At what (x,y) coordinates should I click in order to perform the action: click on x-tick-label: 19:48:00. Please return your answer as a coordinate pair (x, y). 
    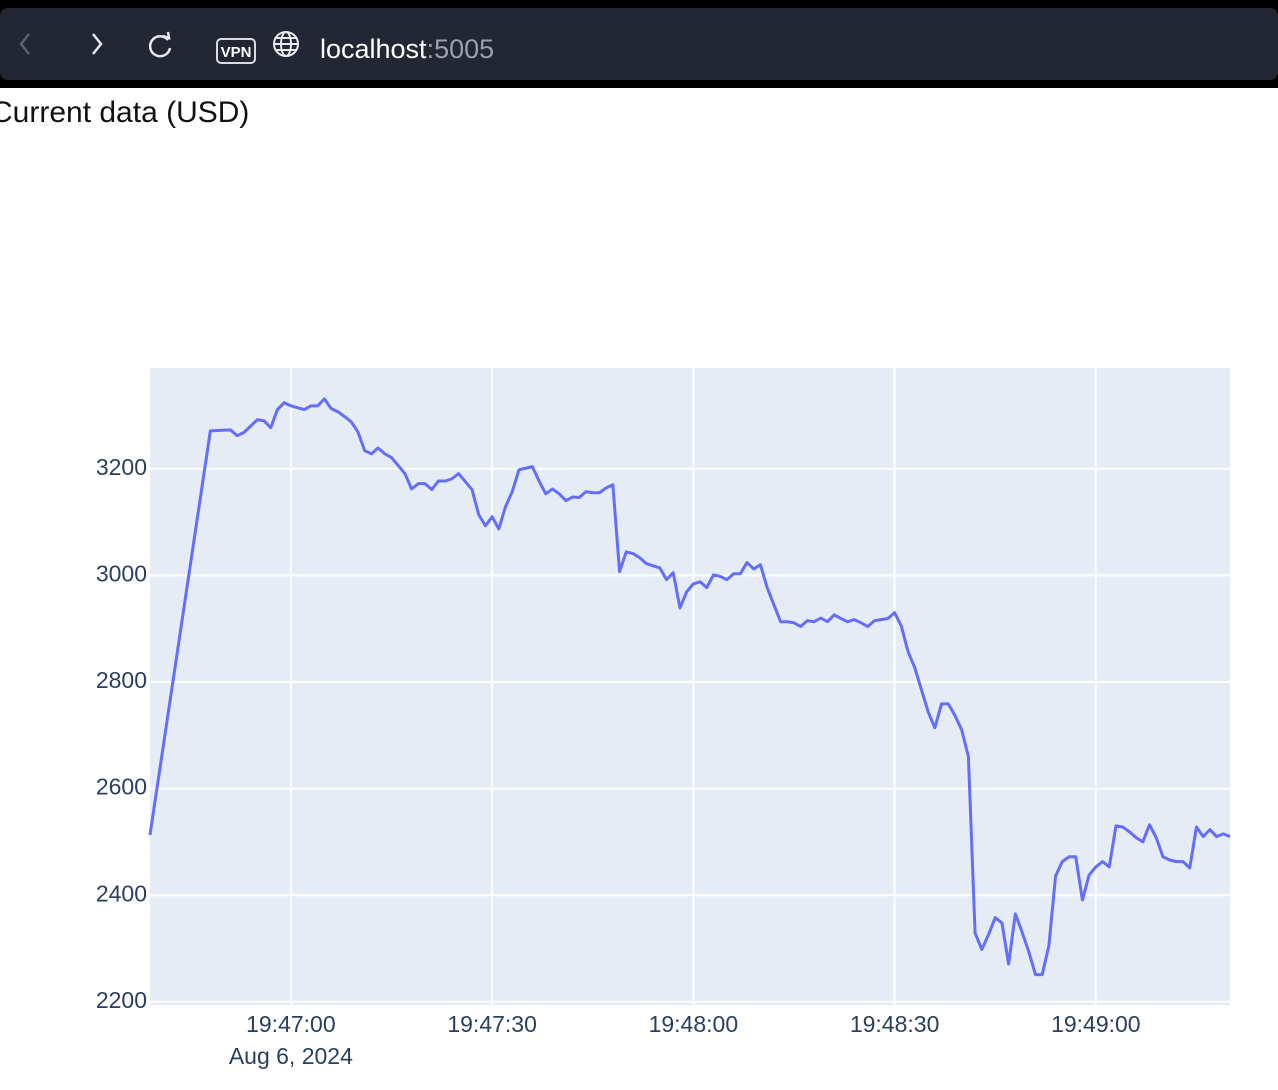
    Looking at the image, I should click on (694, 1024).